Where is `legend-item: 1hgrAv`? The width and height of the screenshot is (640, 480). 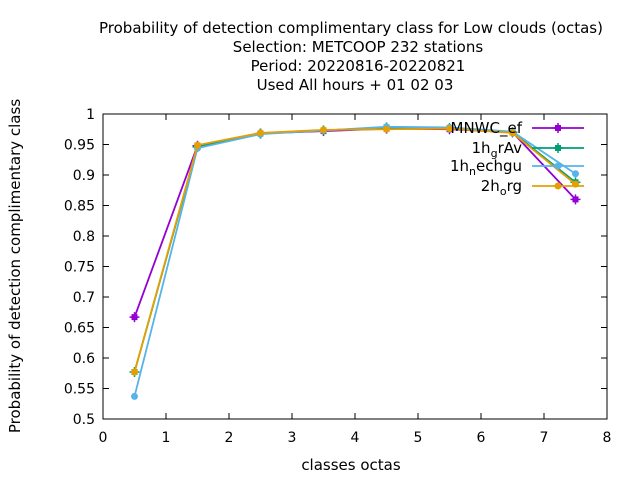
legend-item: 1hgrAv is located at coordinates (528, 149).